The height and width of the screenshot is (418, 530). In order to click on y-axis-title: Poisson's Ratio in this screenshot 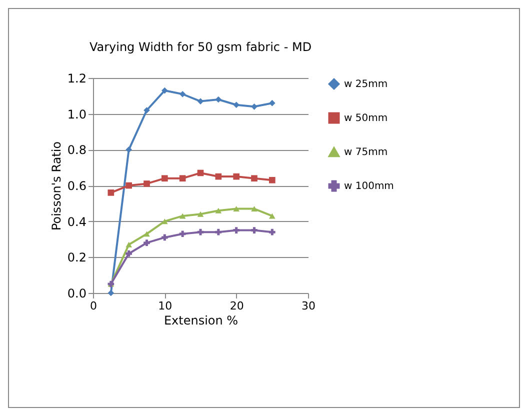, I will do `click(56, 186)`.